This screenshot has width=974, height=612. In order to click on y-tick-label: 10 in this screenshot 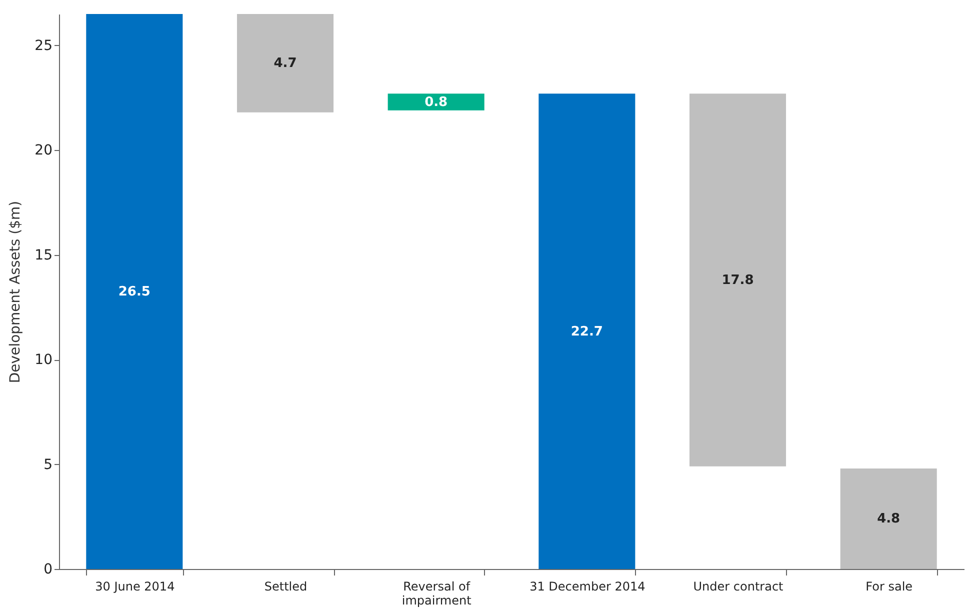, I will do `click(43, 360)`.